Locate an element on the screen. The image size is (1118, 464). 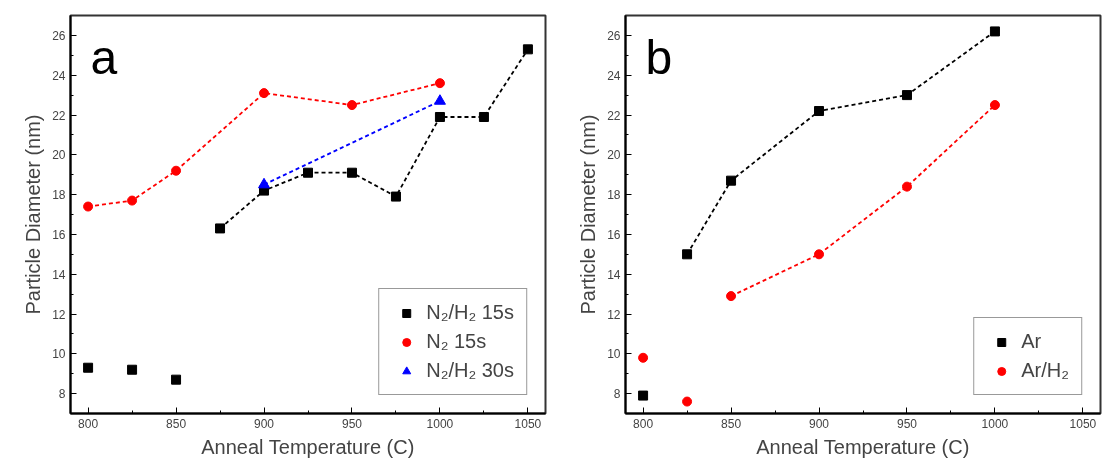
legend-label: Ar is located at coordinates (1031, 341).